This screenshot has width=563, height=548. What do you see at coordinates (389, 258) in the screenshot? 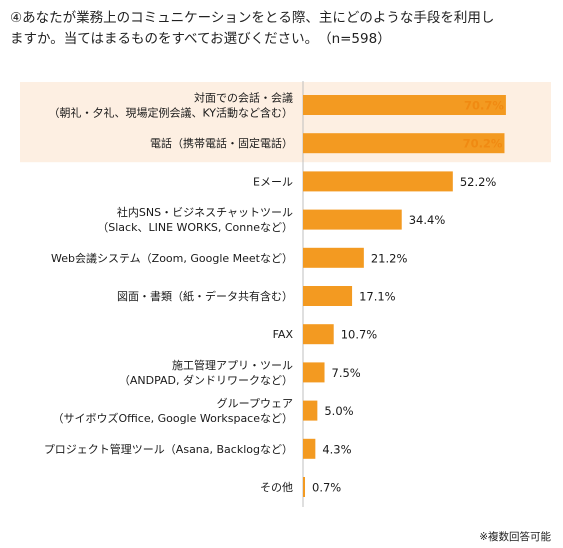
I see `data-label: 21.2%` at bounding box center [389, 258].